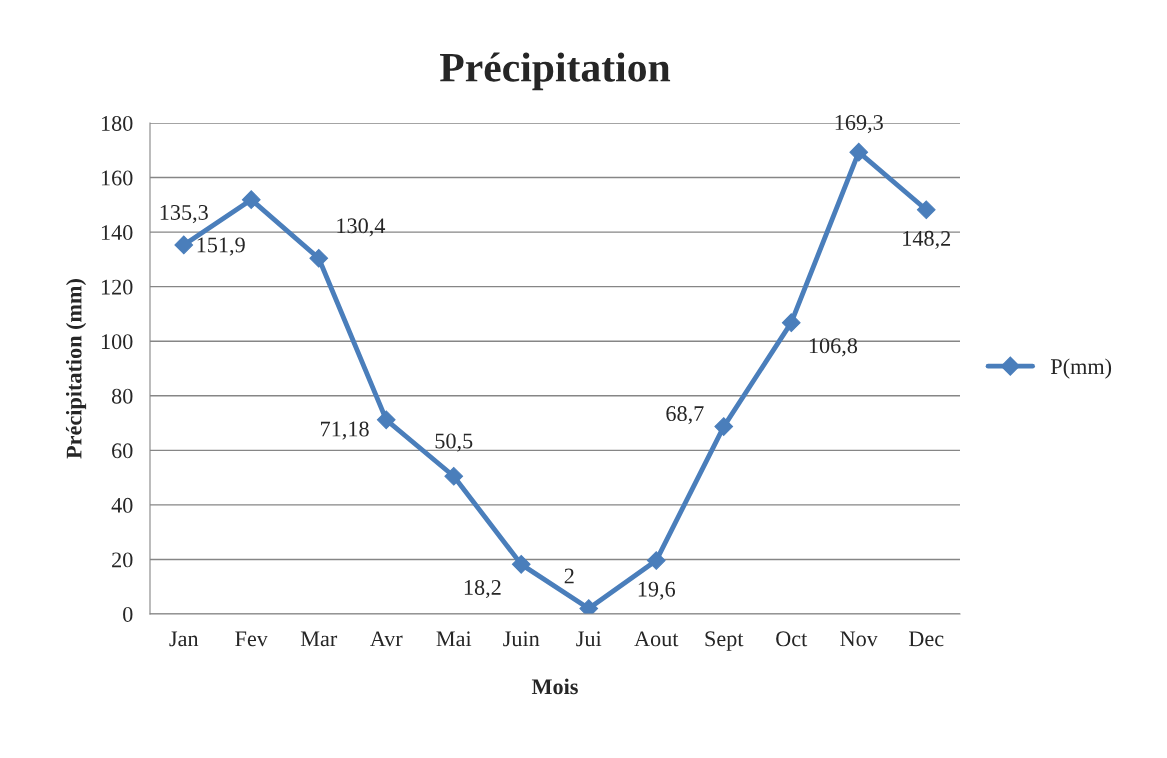 This screenshot has height=758, width=1167. What do you see at coordinates (589, 639) in the screenshot?
I see `x-tick-label: Jui` at bounding box center [589, 639].